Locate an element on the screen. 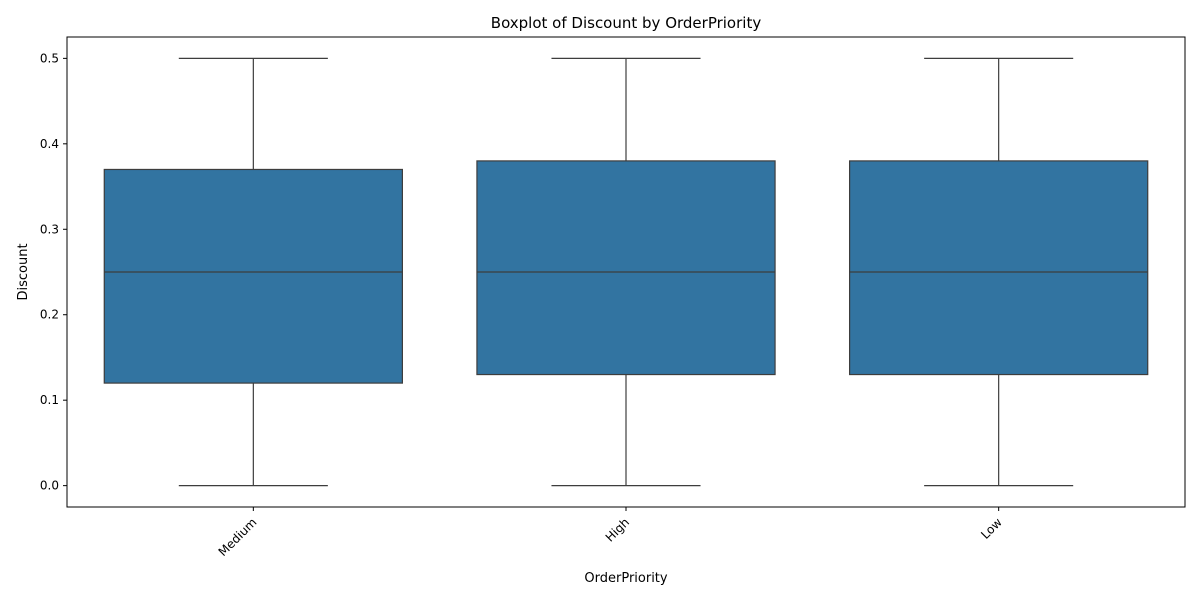  x-tick-label: Low is located at coordinates (991, 528).